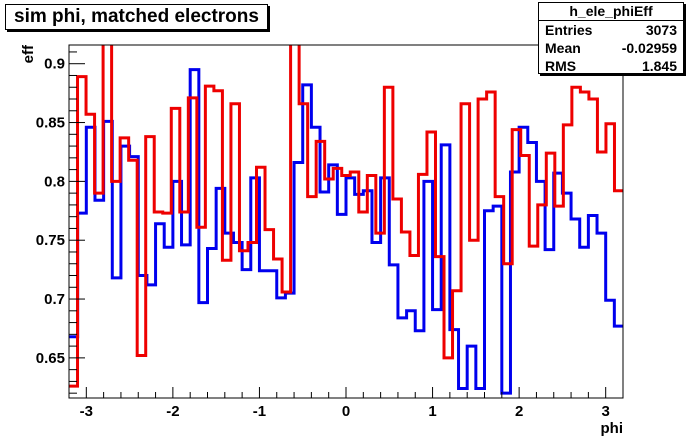  Describe the element at coordinates (50, 240) in the screenshot. I see `y-tick-label: 0.75` at that location.